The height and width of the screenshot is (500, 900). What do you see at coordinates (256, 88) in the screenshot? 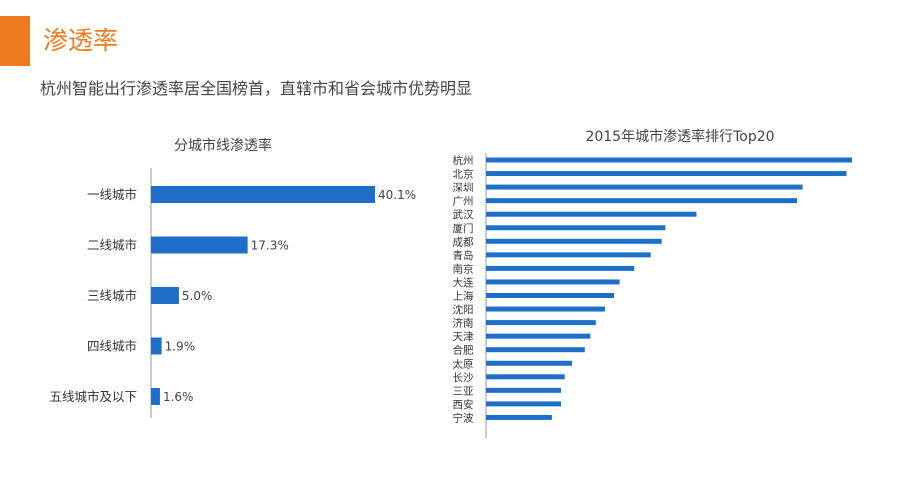
I see `page-subtitle: 杭州智能出行渗透率居全国榜首，直辖市和省会城市优势明显` at bounding box center [256, 88].